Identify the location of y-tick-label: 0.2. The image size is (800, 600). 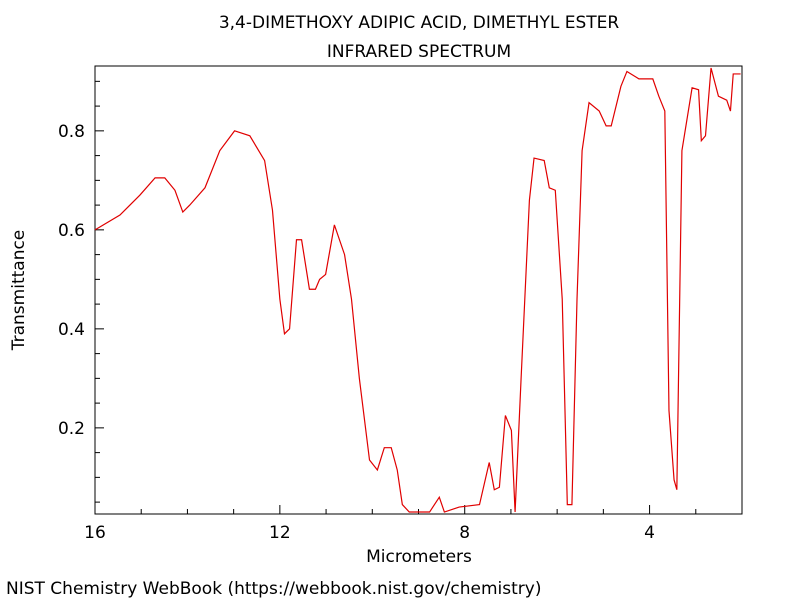
(71, 429).